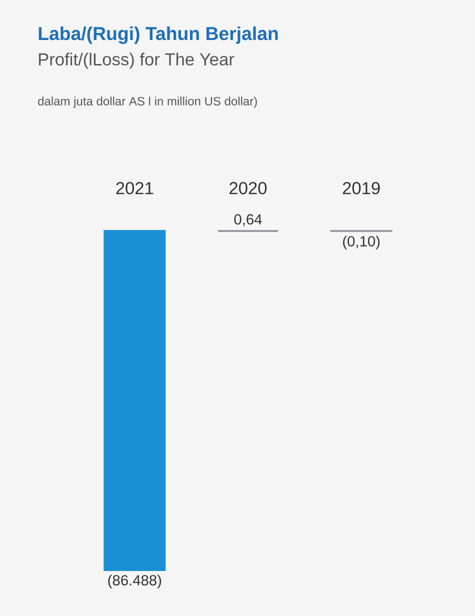 The image size is (475, 616). What do you see at coordinates (135, 188) in the screenshot?
I see `x-tick-label: 2021` at bounding box center [135, 188].